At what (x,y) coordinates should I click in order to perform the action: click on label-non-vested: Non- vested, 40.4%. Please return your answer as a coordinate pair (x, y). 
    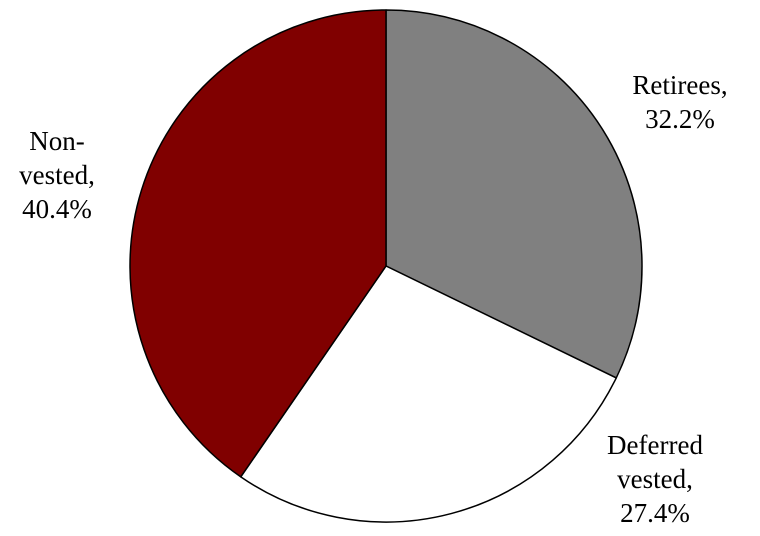
    Looking at the image, I should click on (57, 175).